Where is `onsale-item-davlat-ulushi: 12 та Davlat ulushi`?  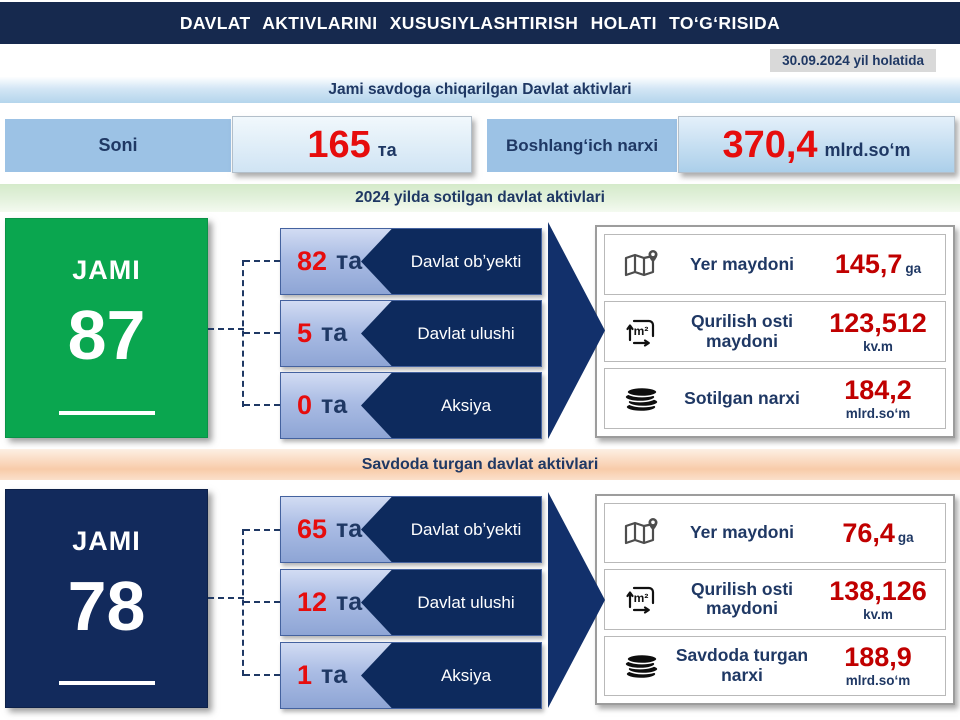
onsale-item-davlat-ulushi: 12 та Davlat ulushi is located at coordinates (411, 602).